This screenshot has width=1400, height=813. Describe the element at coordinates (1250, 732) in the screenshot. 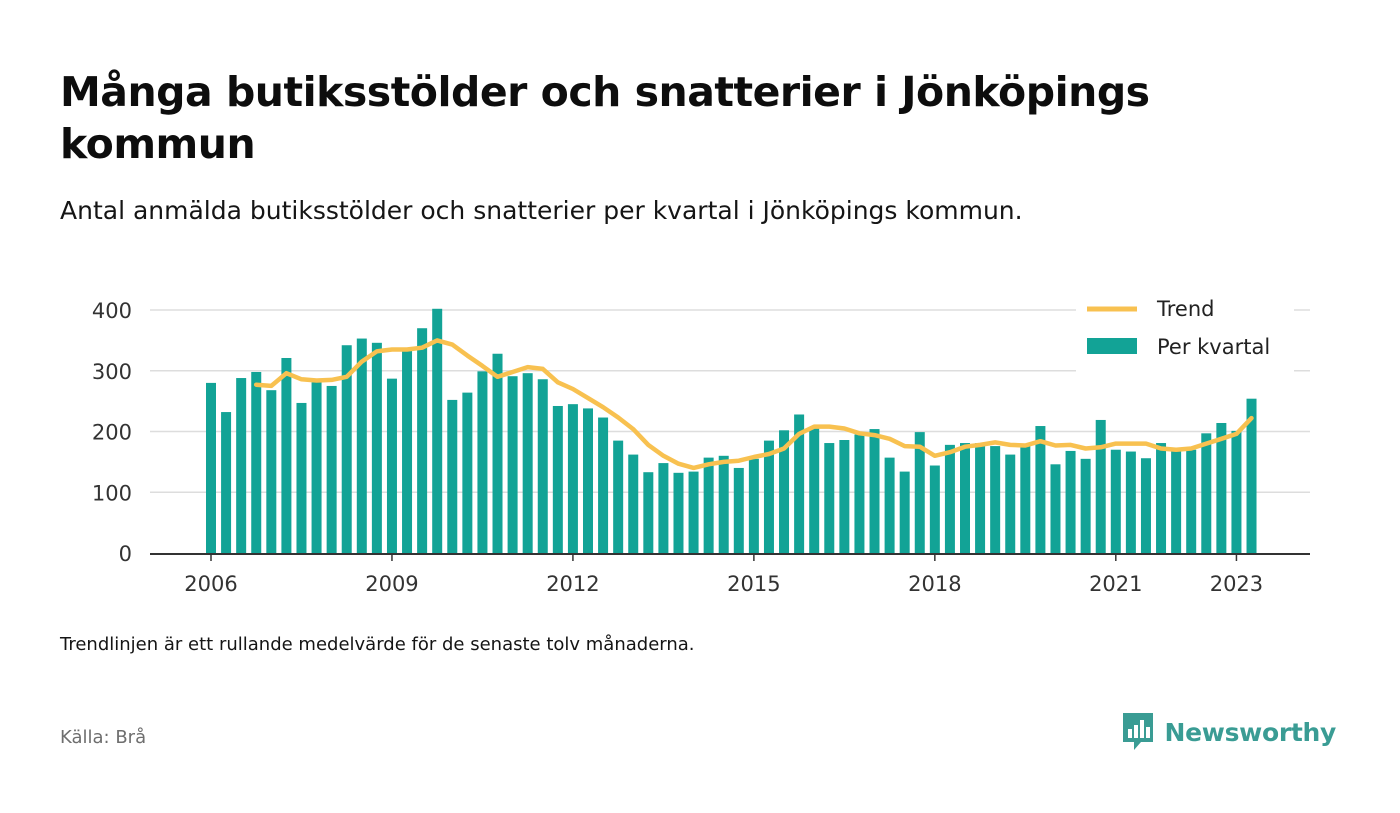

I see `brand-name: Newsworthy` at that location.